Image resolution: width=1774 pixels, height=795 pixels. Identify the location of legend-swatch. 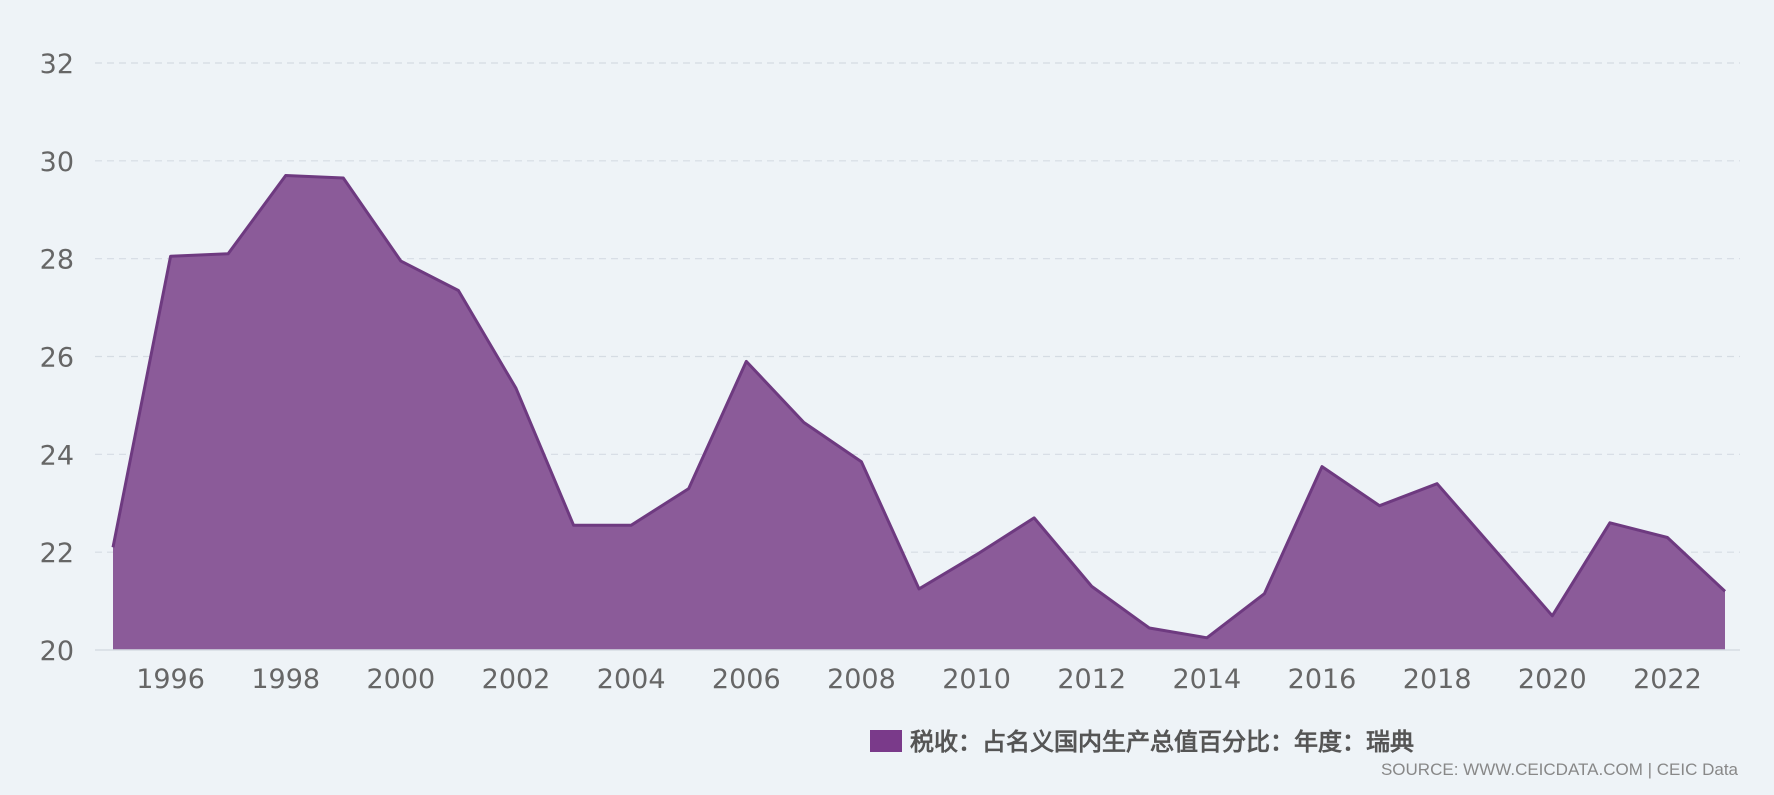
(886, 741).